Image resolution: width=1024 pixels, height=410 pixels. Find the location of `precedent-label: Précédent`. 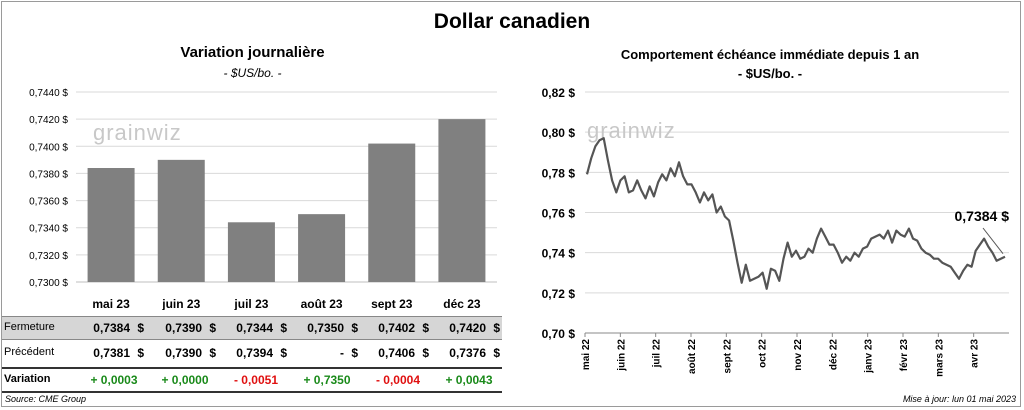

precedent-label: Précédent is located at coordinates (29, 352).